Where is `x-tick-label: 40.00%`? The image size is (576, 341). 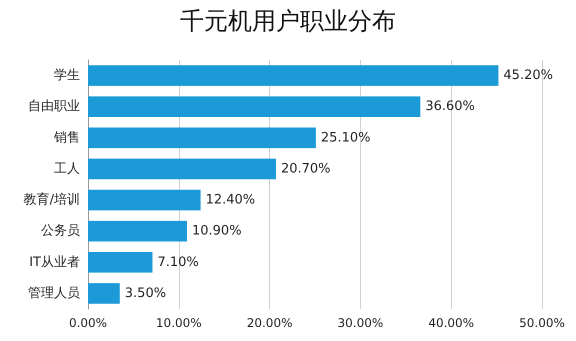
x-tick-label: 40.00% is located at coordinates (451, 323).